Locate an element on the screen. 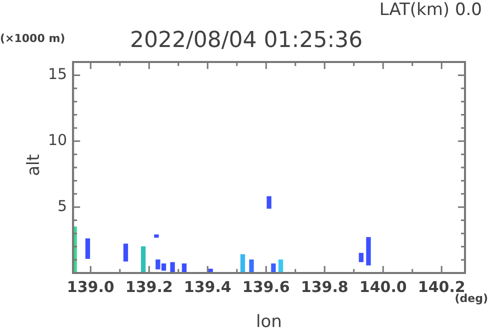 The image size is (490, 331). text: (×1000 m) is located at coordinates (33, 38).